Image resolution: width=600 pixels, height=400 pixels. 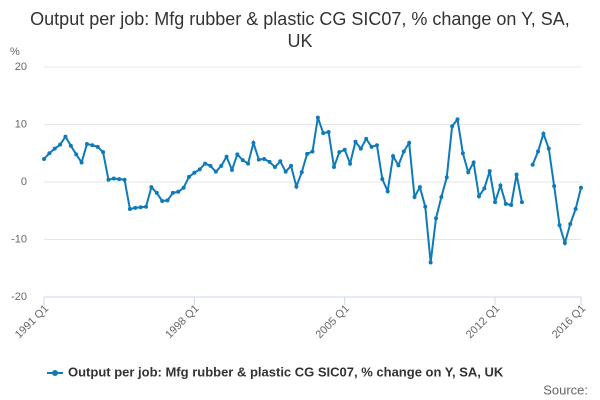 I want to click on legend-symbol, so click(x=55, y=373).